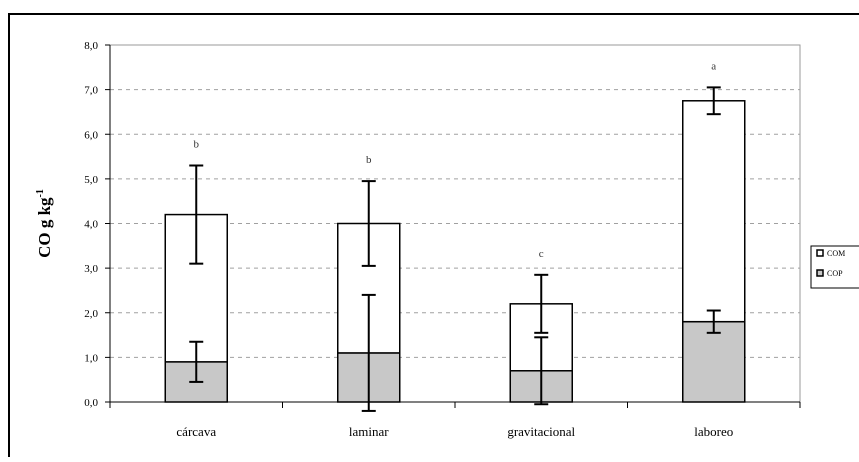 Image resolution: width=859 pixels, height=462 pixels. What do you see at coordinates (91, 358) in the screenshot?
I see `y-tick-label: 1,0` at bounding box center [91, 358].